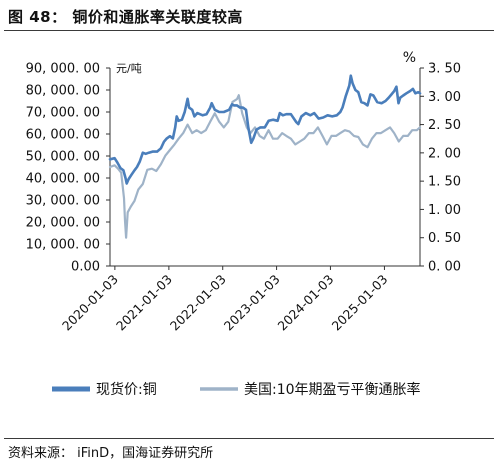 This screenshot has width=498, height=468. What do you see at coordinates (332, 389) in the screenshot?
I see `legend-label-inflation: 美国:10年期盈亏平衡通胀率` at bounding box center [332, 389].